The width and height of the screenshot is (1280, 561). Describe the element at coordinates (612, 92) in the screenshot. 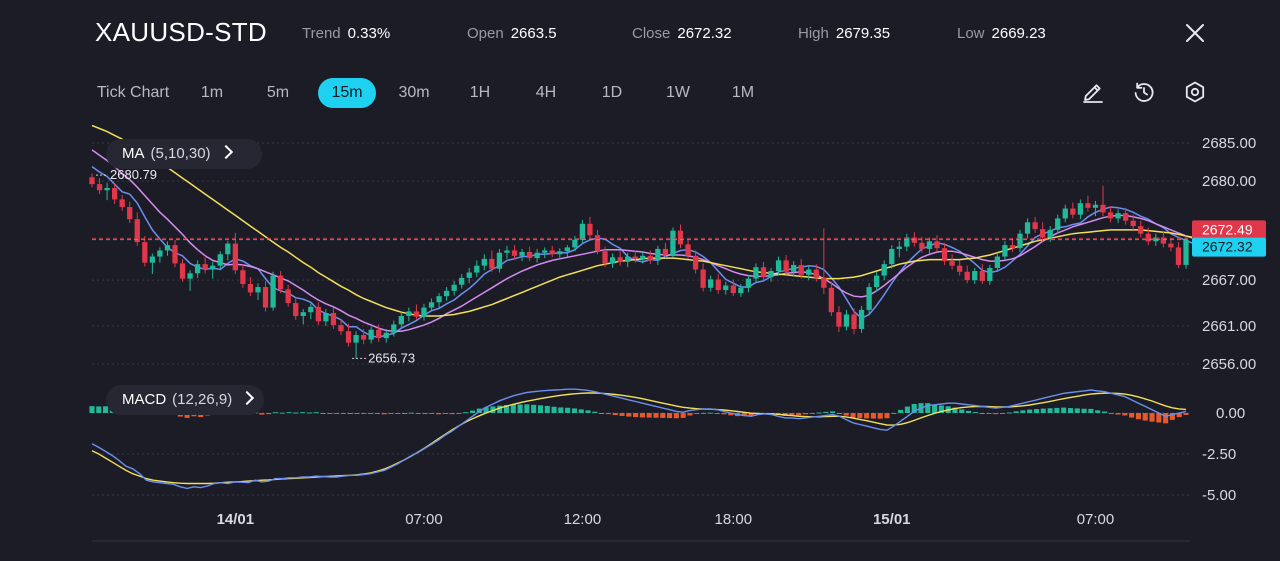

I see `timeframe-1d: 1D` at that location.